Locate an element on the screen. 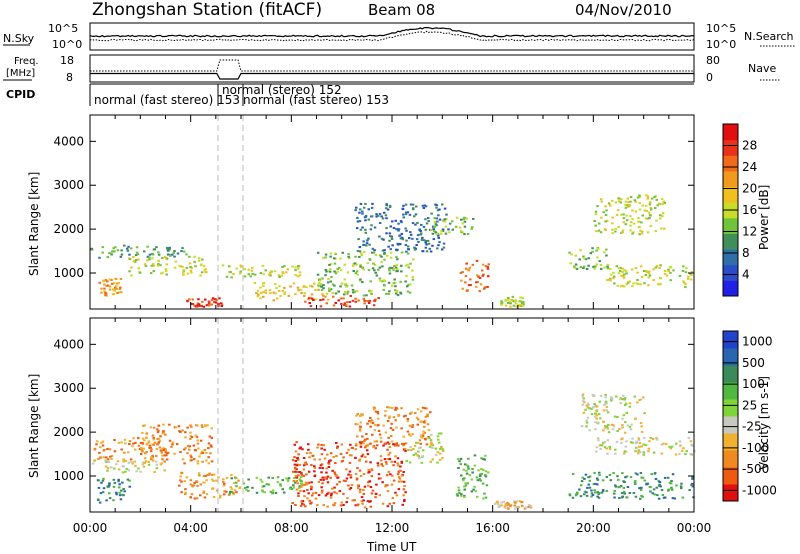 This screenshot has height=554, width=800. nave-tick-high: 80 is located at coordinates (713, 60).